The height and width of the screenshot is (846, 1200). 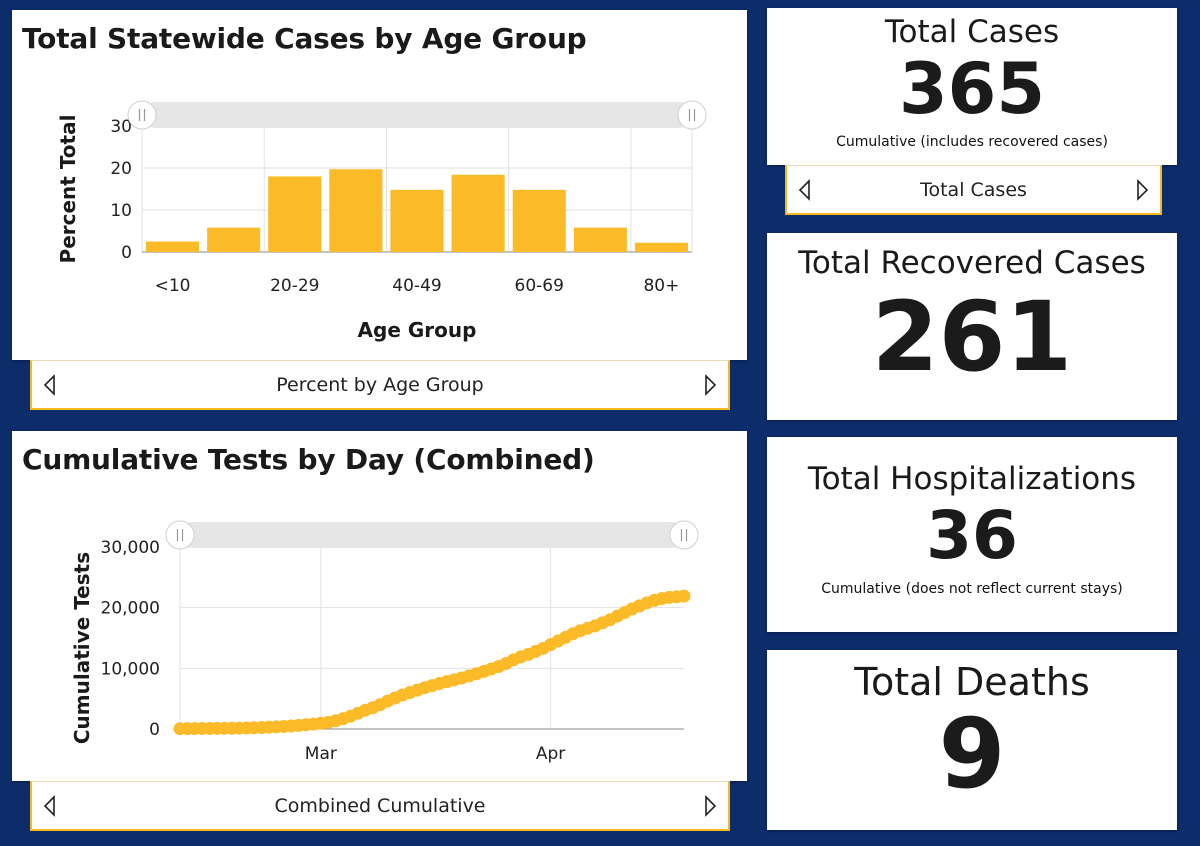 What do you see at coordinates (972, 754) in the screenshot?
I see `deaths-value: 9` at bounding box center [972, 754].